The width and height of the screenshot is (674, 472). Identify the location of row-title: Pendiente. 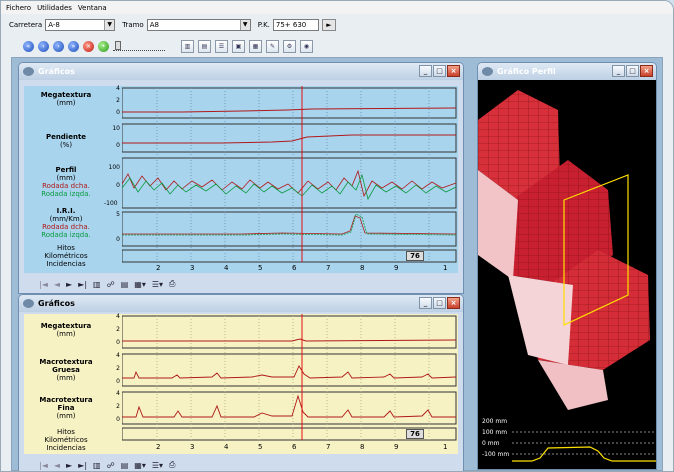
(66, 137).